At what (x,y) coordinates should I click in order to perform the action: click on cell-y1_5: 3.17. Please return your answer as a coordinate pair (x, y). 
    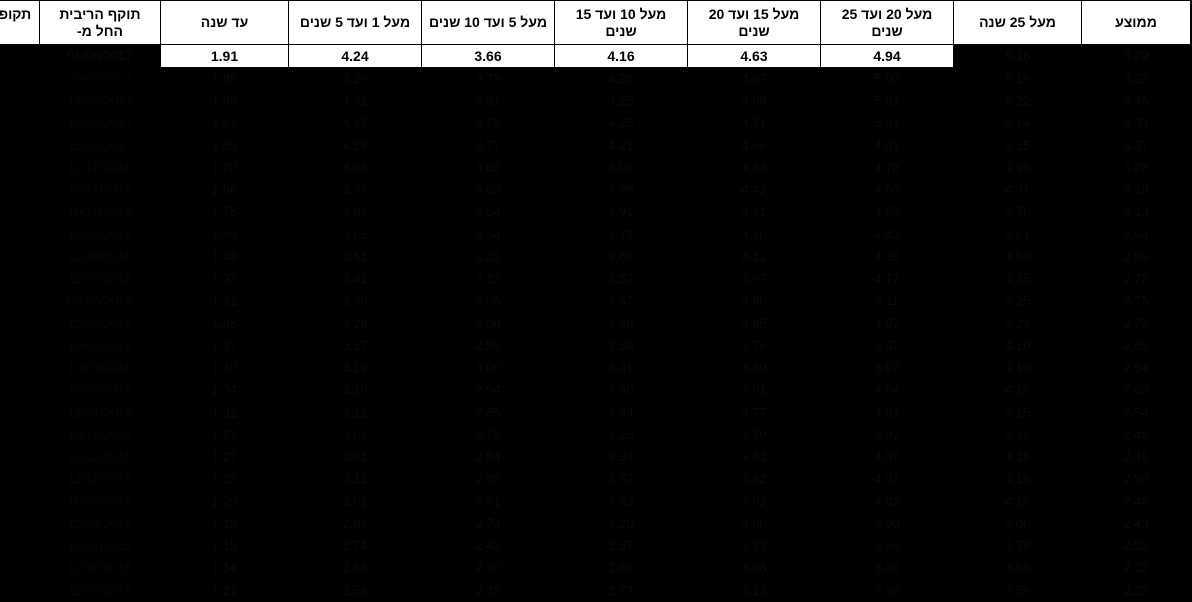
    Looking at the image, I should click on (356, 345).